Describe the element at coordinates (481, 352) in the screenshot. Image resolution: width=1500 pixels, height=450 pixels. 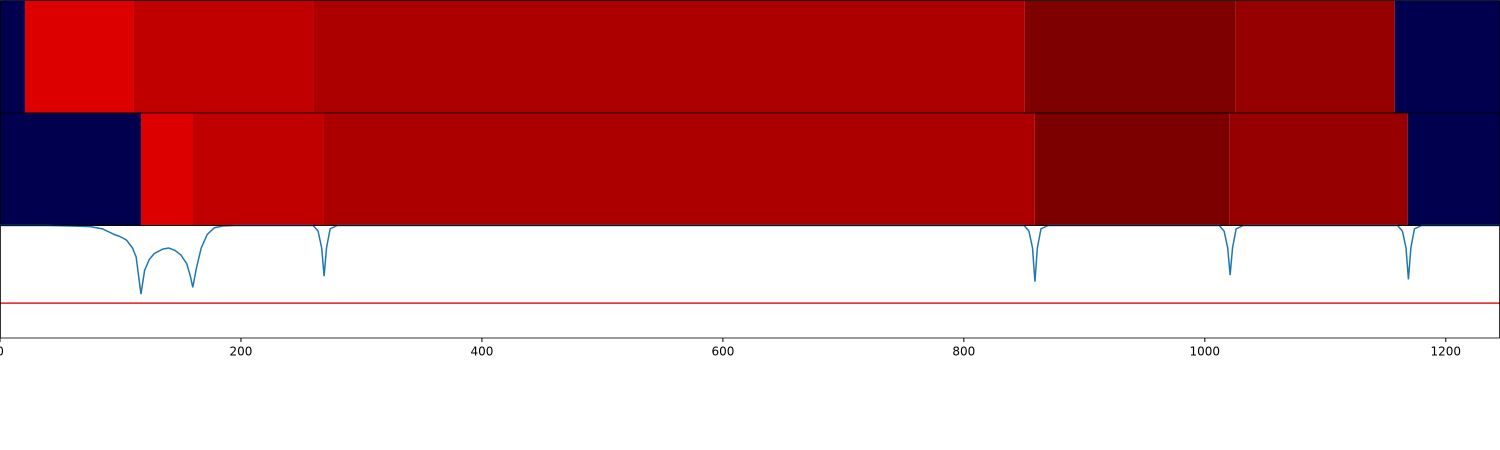
I see `x-tick-label: 400` at that location.